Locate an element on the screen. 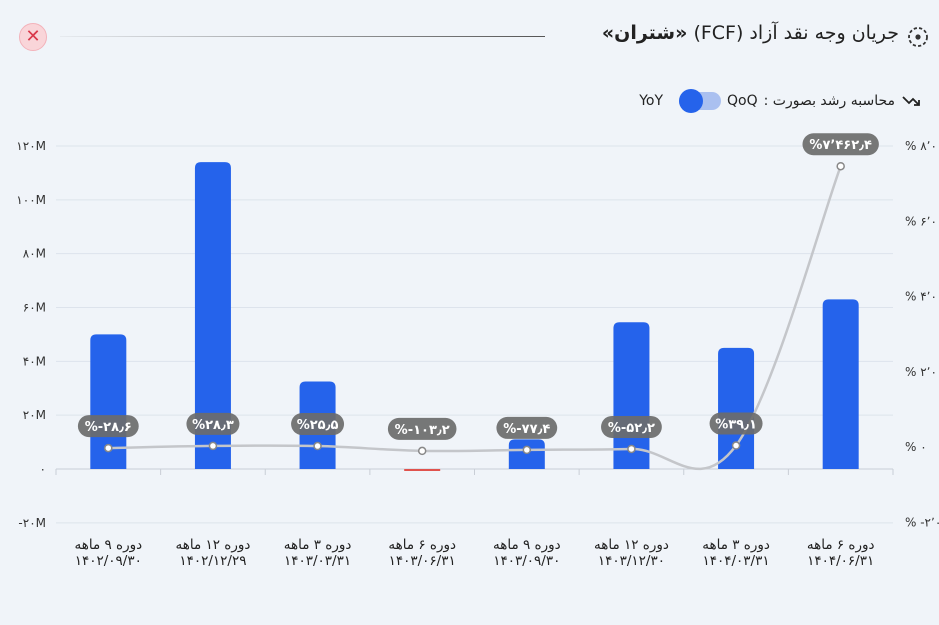 The width and height of the screenshot is (939, 625). growth-mode-label: محاسبه رشد بصورت : is located at coordinates (829, 101).